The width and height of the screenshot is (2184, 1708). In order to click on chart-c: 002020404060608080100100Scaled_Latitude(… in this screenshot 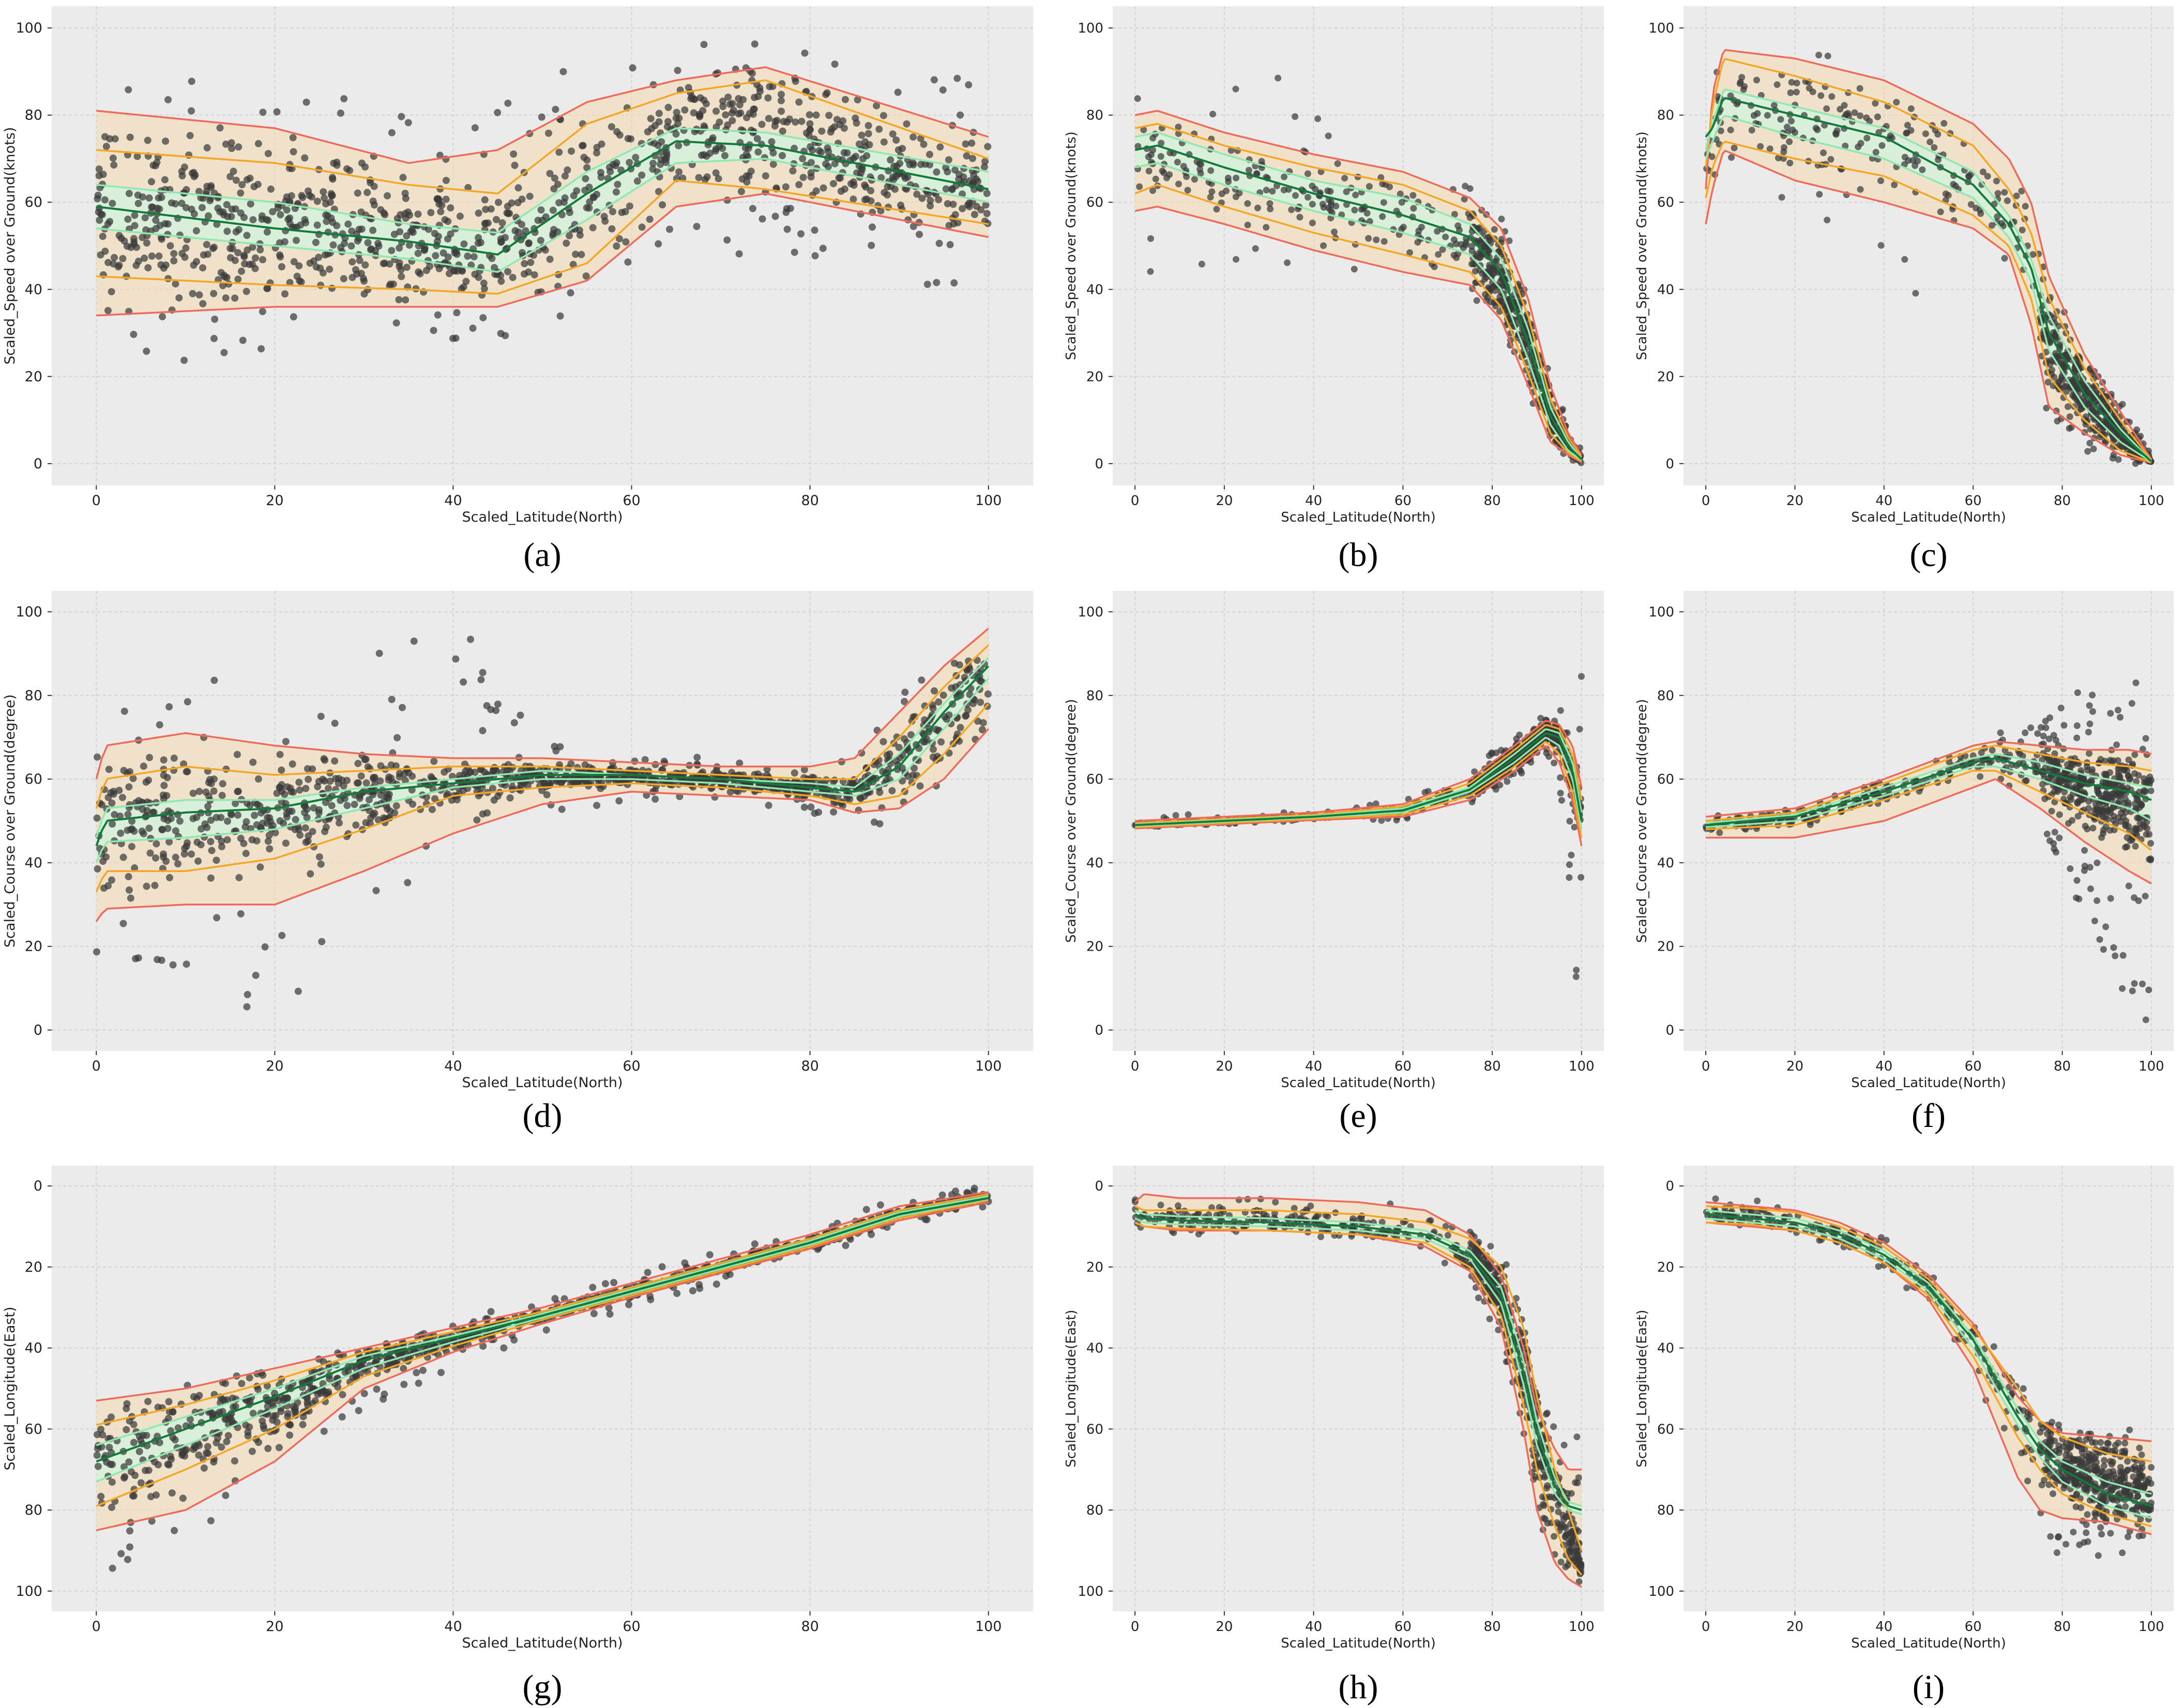, I will do `click(1904, 290)`.